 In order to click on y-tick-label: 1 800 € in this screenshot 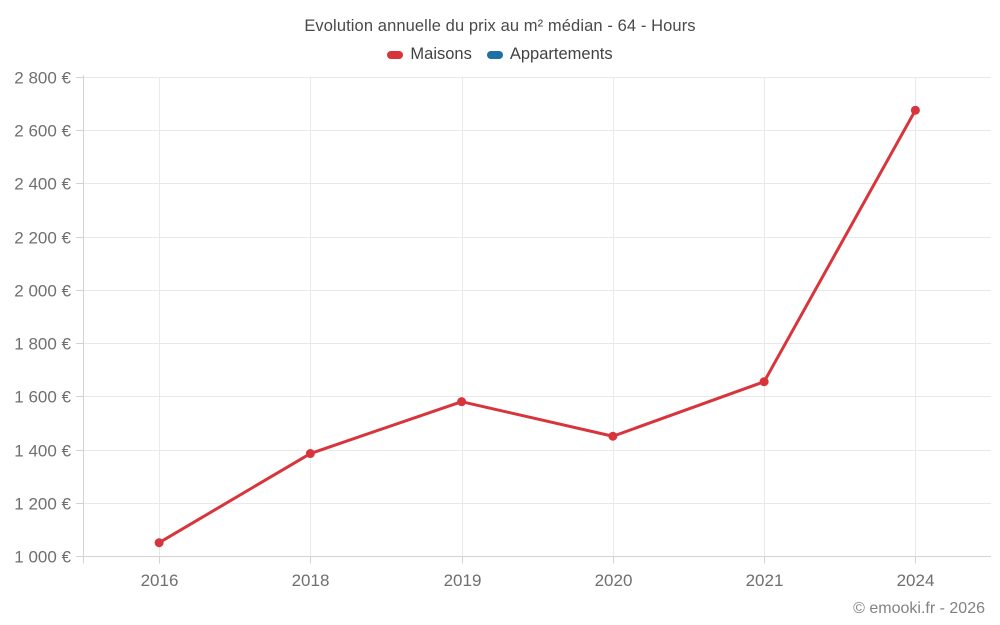, I will do `click(42, 344)`.